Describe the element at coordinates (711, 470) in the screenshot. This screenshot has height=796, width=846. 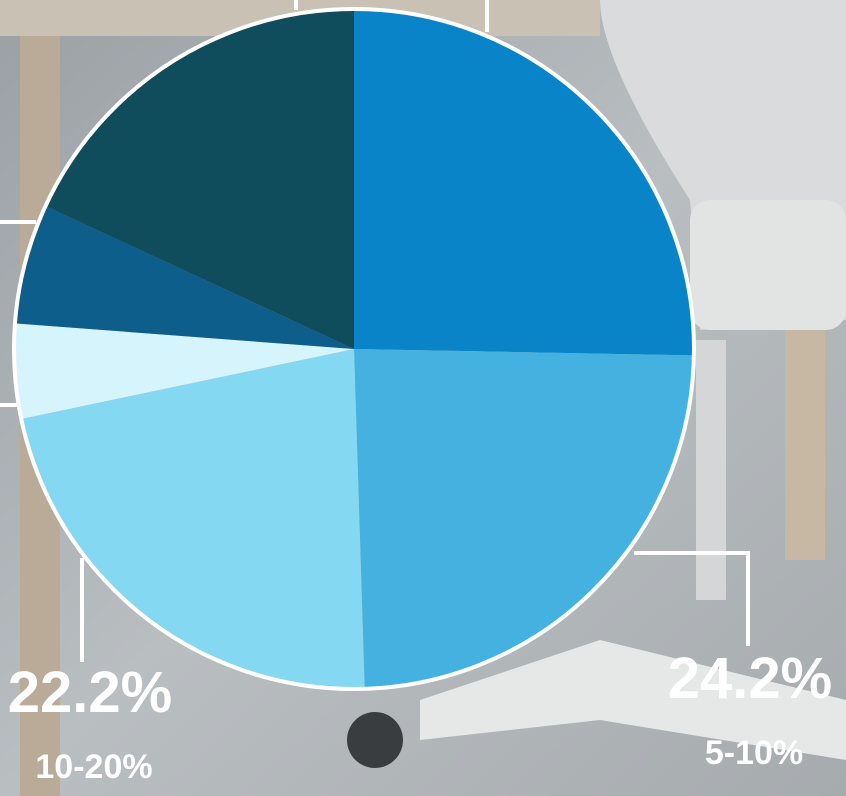
I see `chair-post` at that location.